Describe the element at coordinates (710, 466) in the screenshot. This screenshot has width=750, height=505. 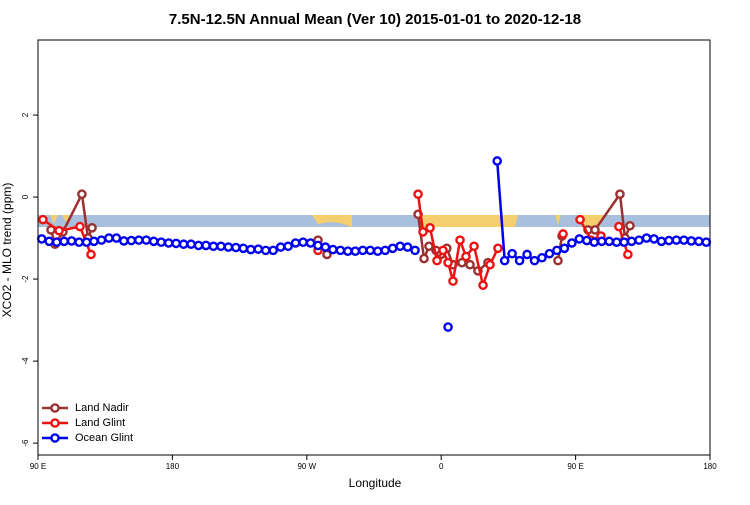
I see `x-tick-label: 180` at that location.